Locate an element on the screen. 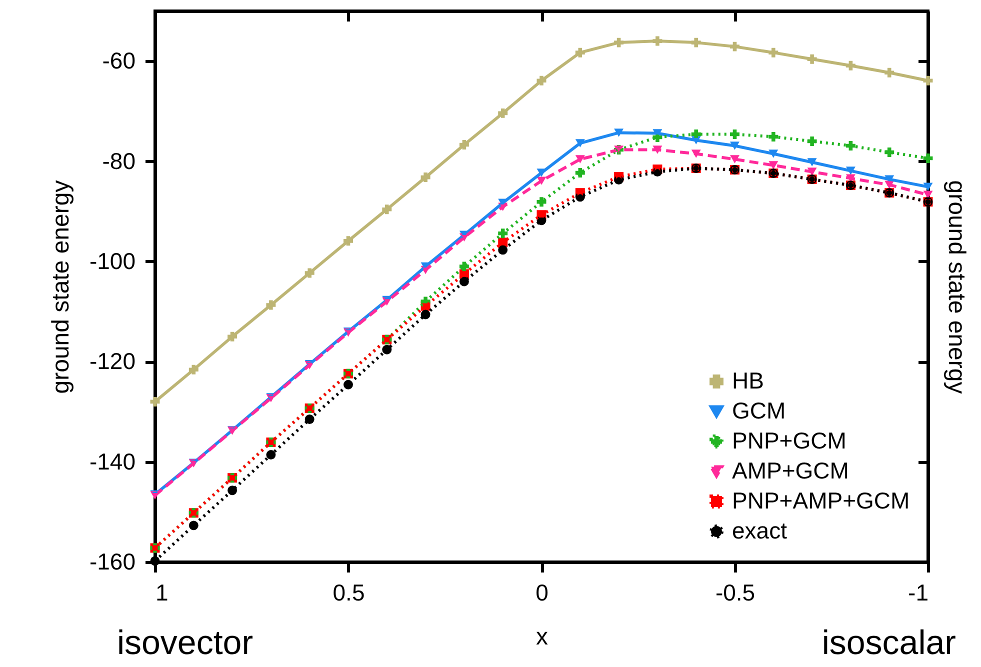 Image resolution: width=981 pixels, height=667 pixels. legend-label: PNP+AMP+GCM is located at coordinates (821, 501).